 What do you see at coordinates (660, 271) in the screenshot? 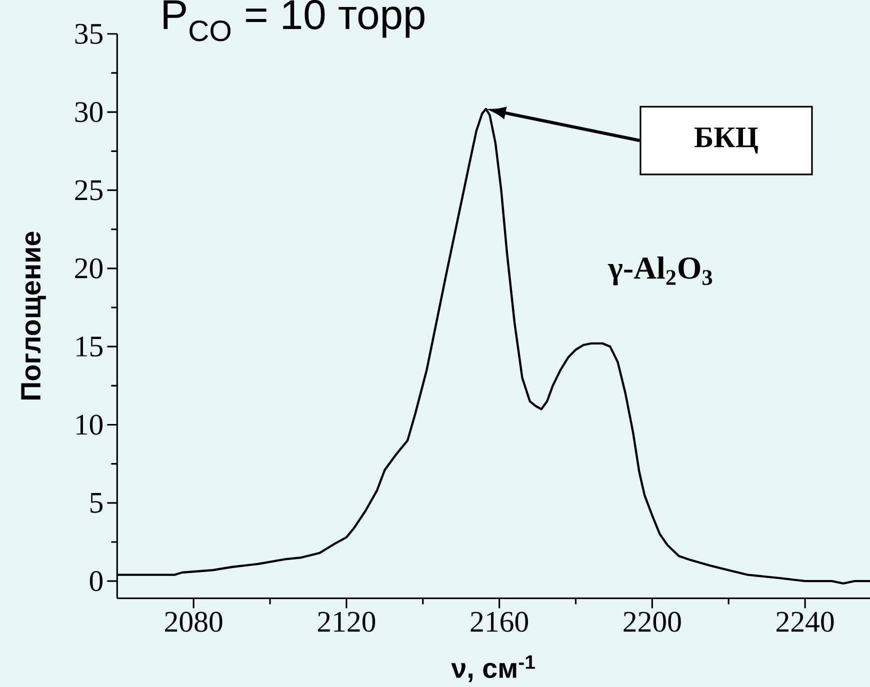
I see `annotation: γ-Al$_{2}$O$_{3}$` at bounding box center [660, 271].